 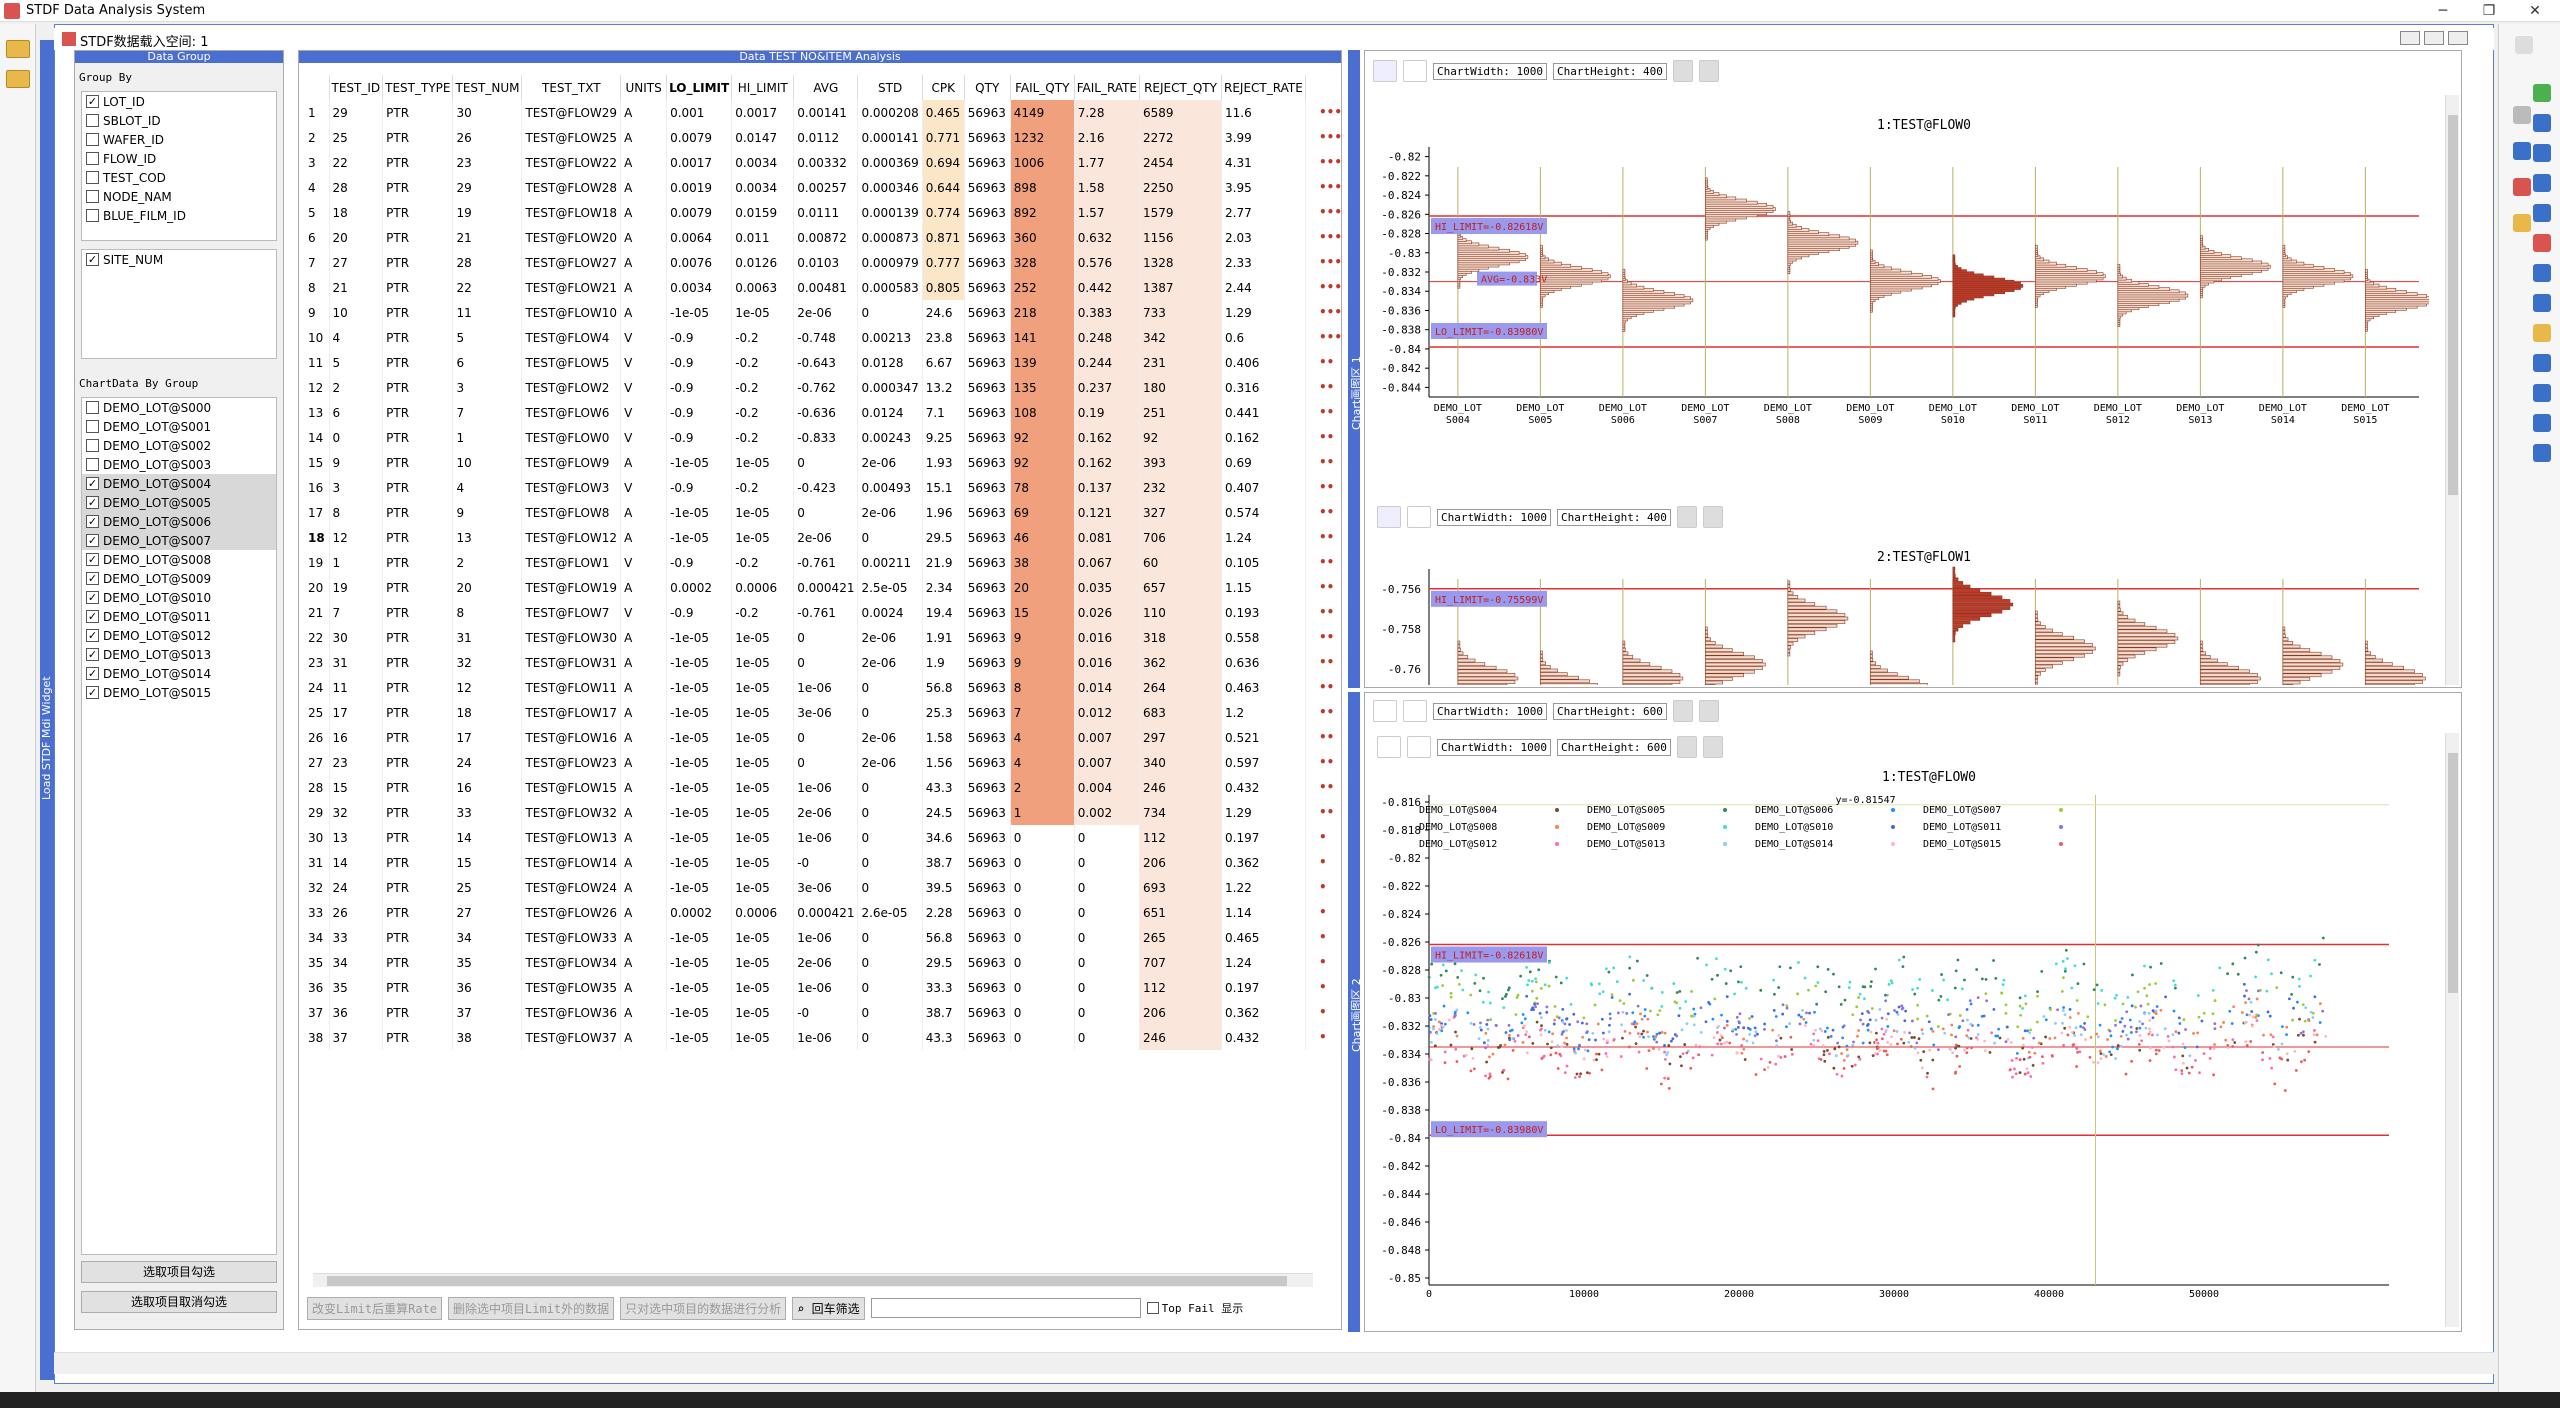 What do you see at coordinates (1490, 71) in the screenshot?
I see `chart-width-spin-1: ChartWidth: 1000` at bounding box center [1490, 71].